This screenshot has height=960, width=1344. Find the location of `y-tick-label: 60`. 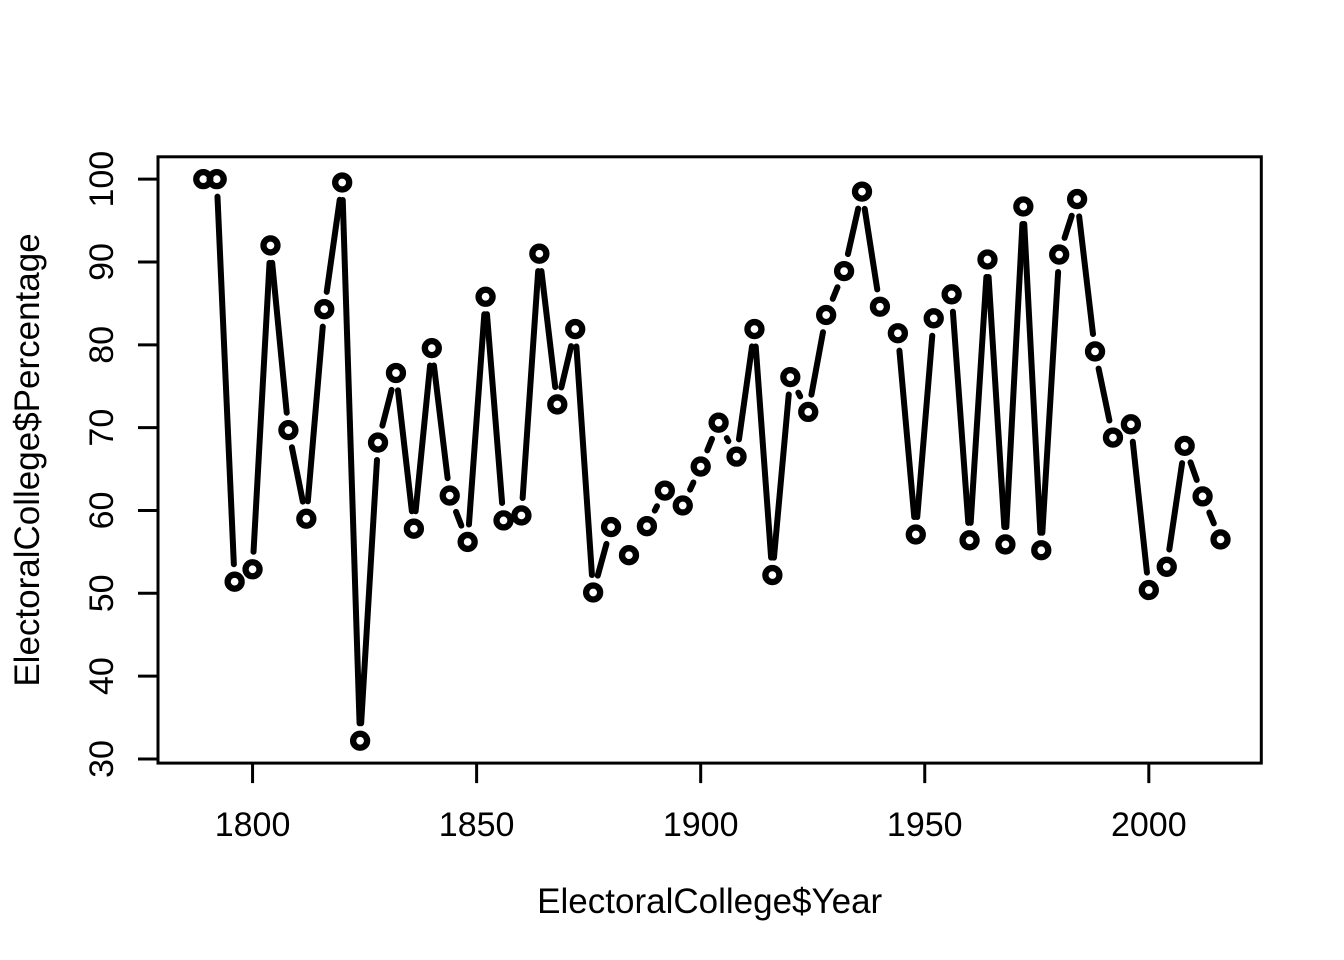

y-tick-label: 60 is located at coordinates (102, 511).